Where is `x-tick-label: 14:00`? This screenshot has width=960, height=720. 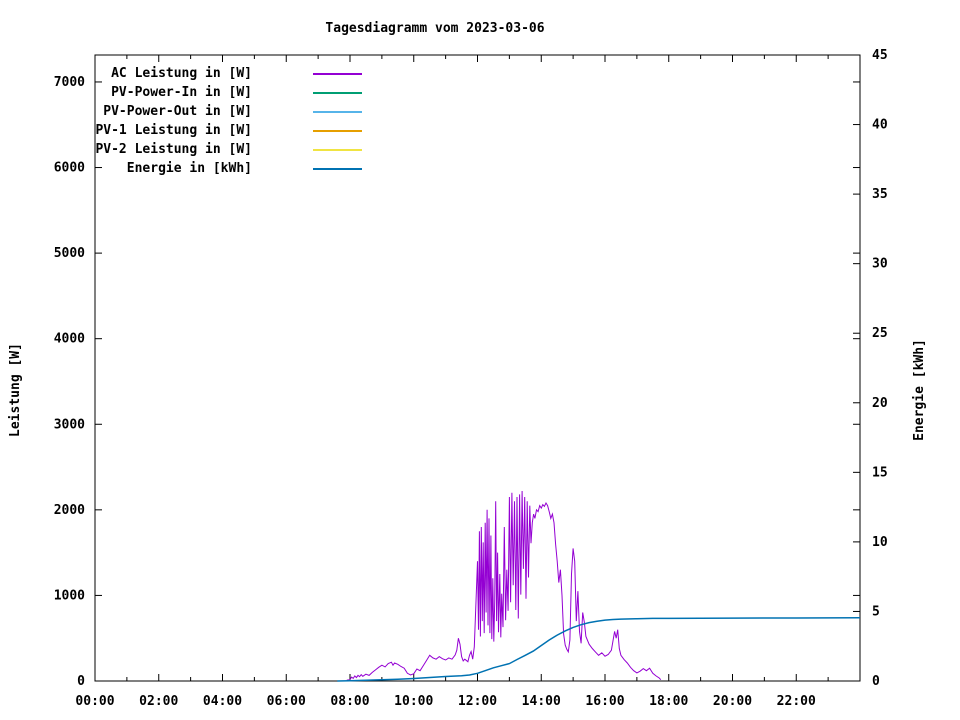 x-tick-label: 14:00 is located at coordinates (541, 701).